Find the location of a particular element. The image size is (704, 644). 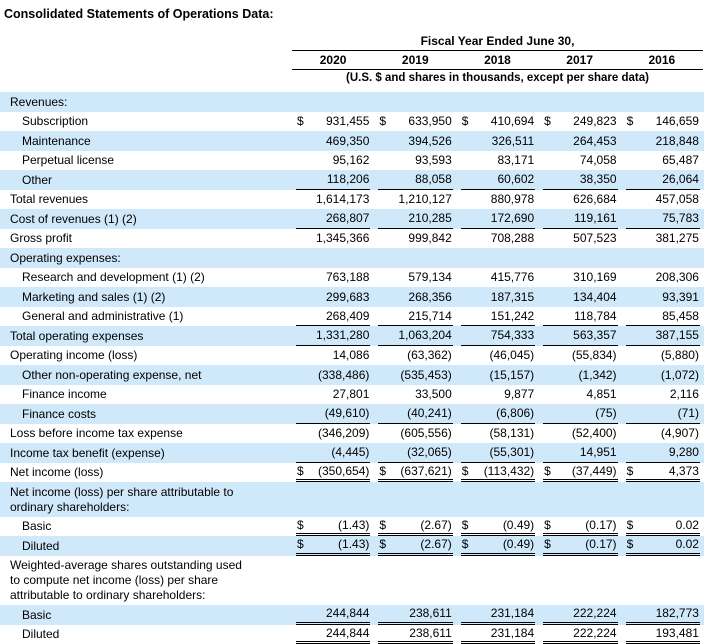

cell-value: (605,556) is located at coordinates (426, 433).